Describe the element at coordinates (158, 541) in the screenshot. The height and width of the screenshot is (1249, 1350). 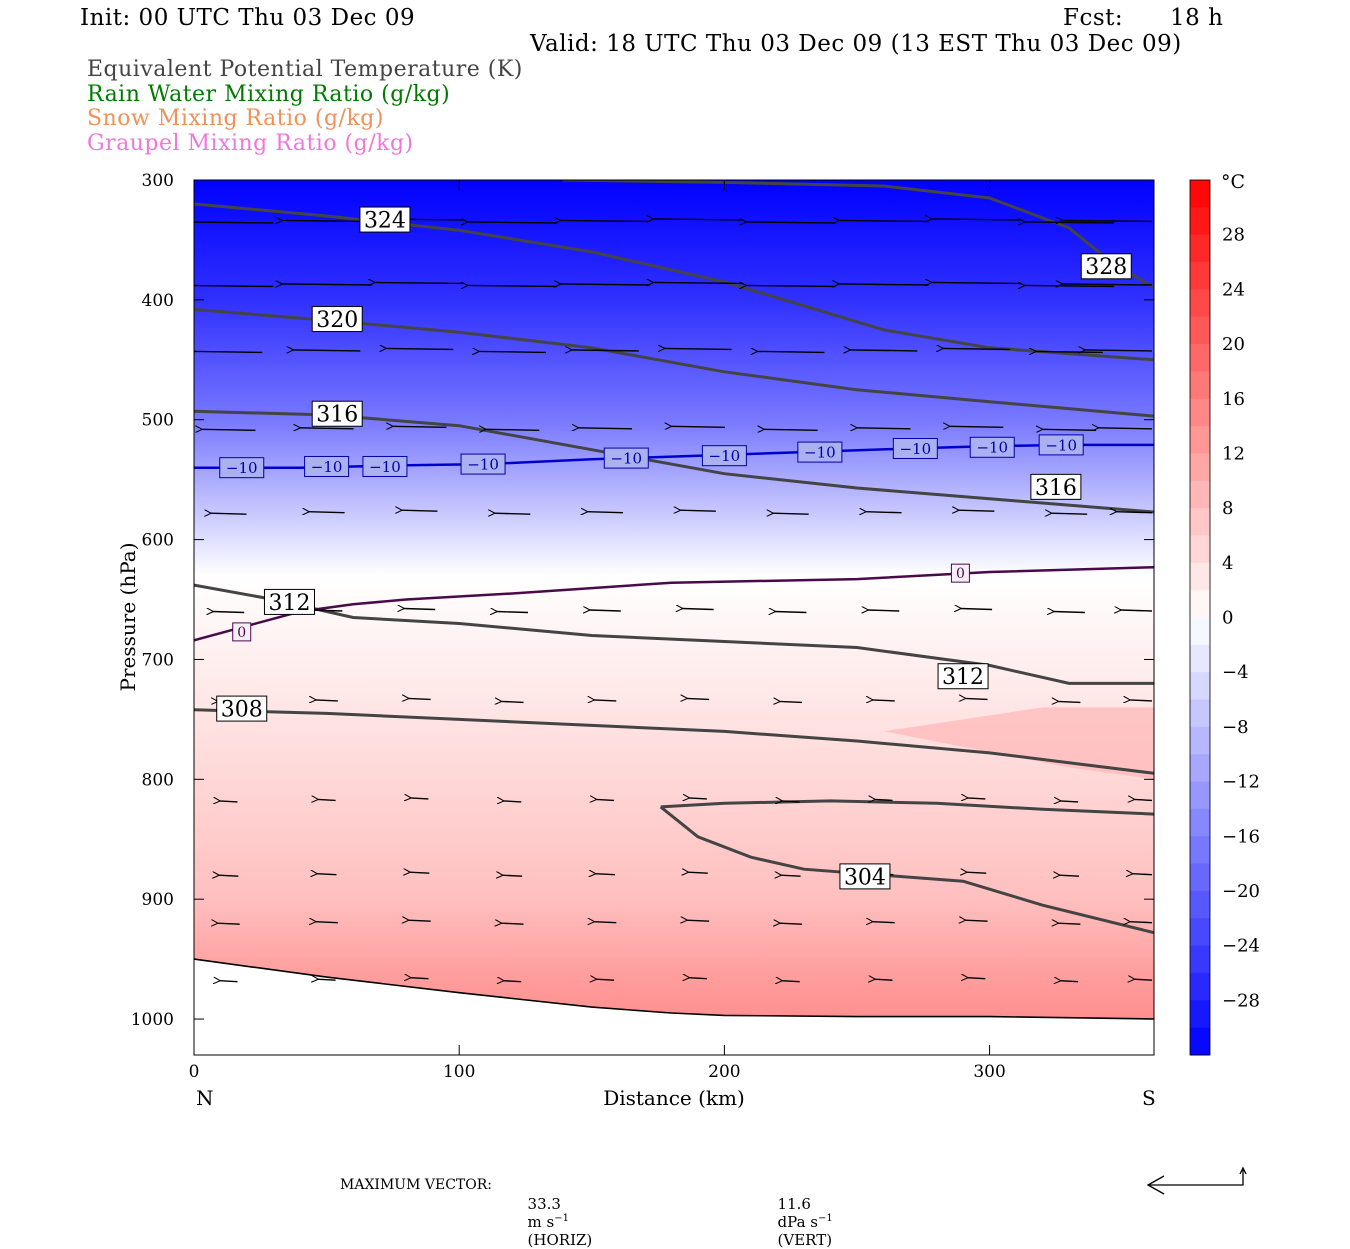
I see `y-tick-label: 600` at that location.